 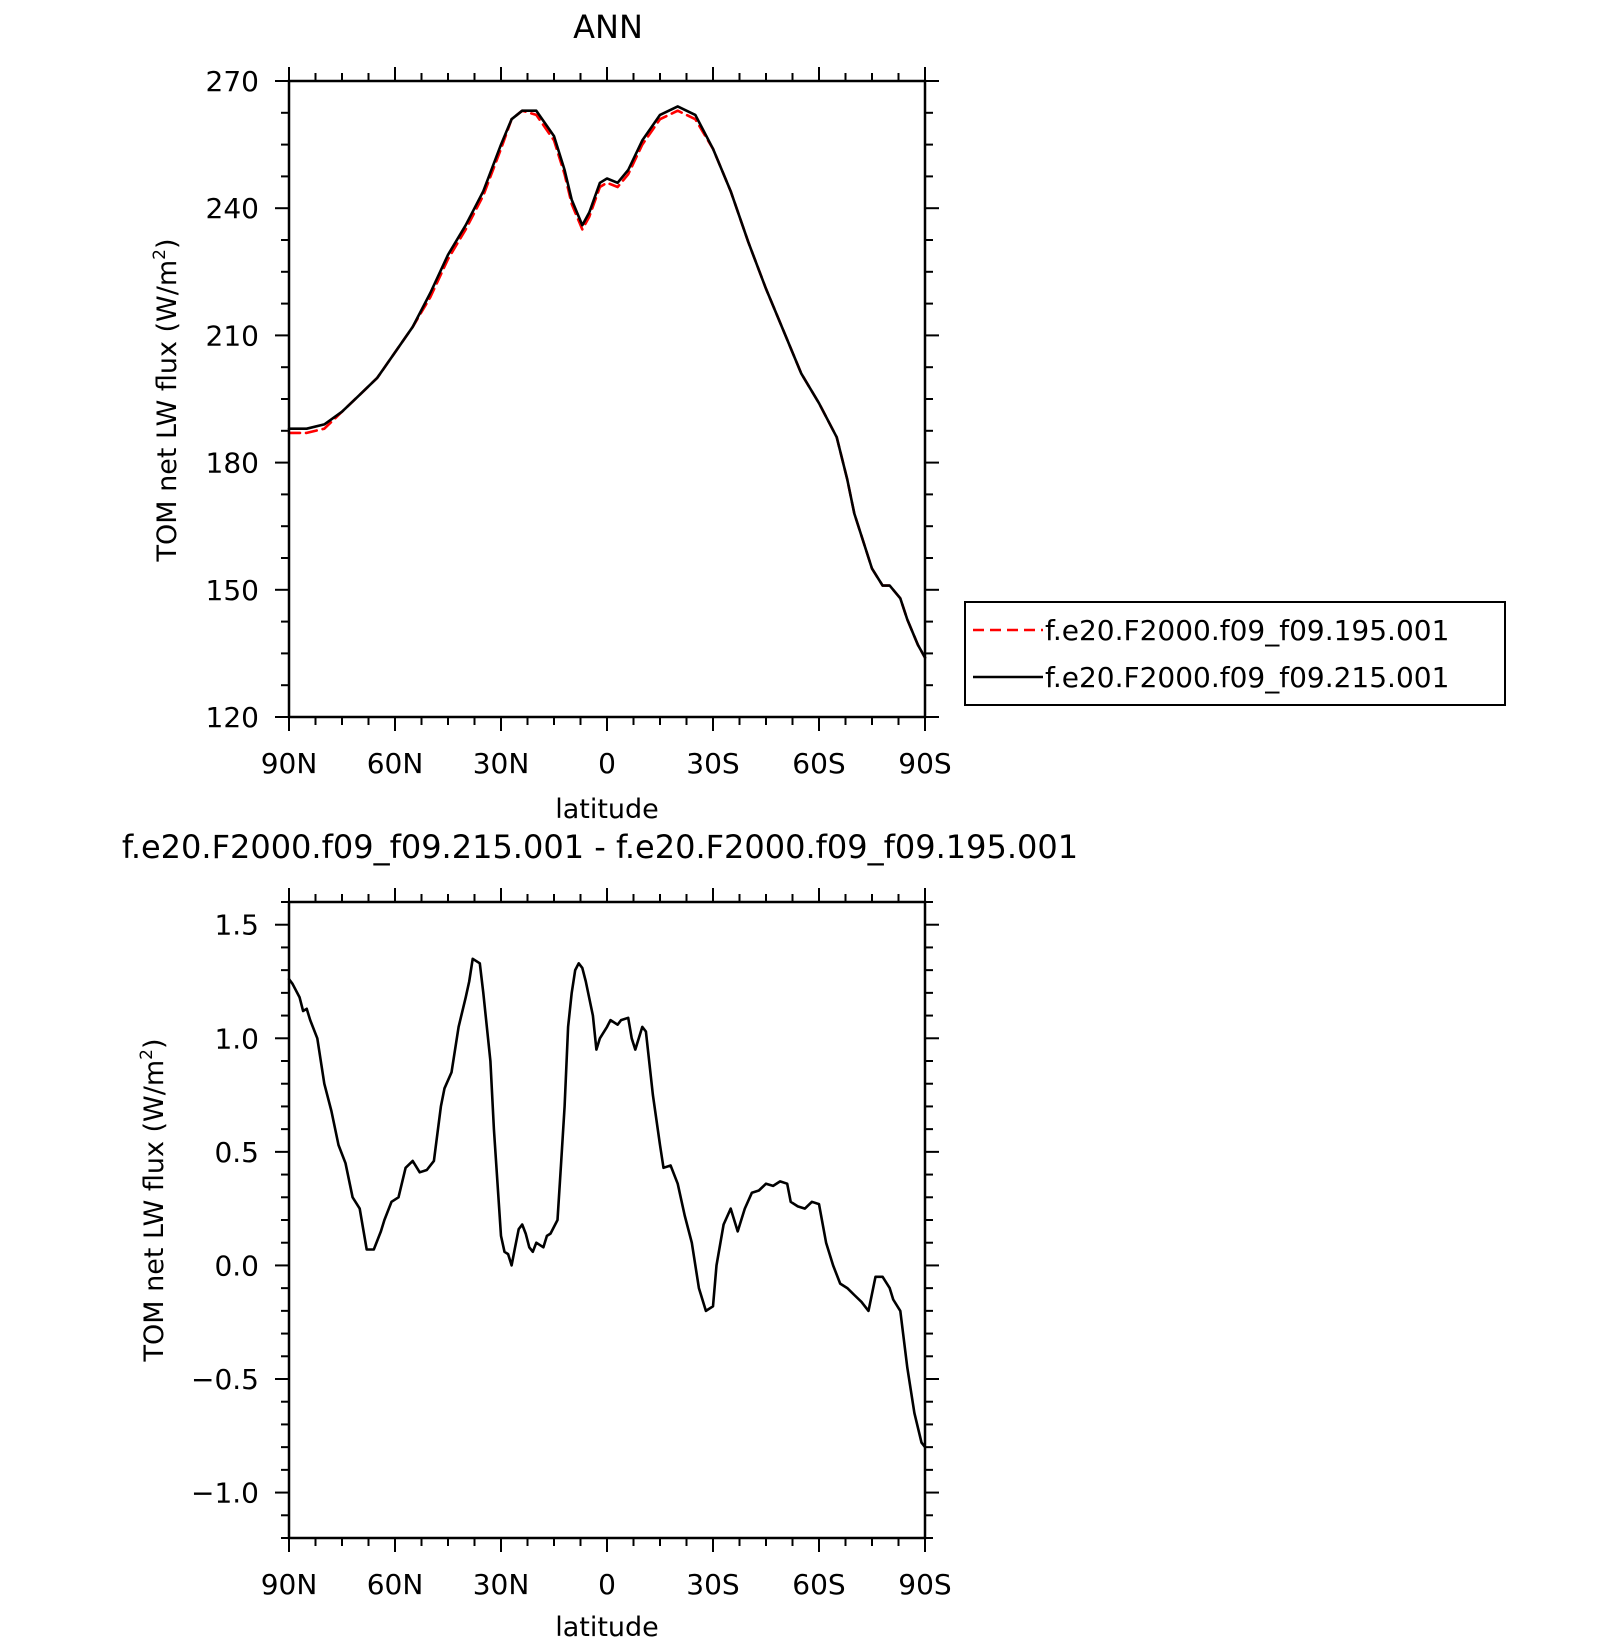 I want to click on bottom-y-label-sup: 2, so click(x=147, y=1054).